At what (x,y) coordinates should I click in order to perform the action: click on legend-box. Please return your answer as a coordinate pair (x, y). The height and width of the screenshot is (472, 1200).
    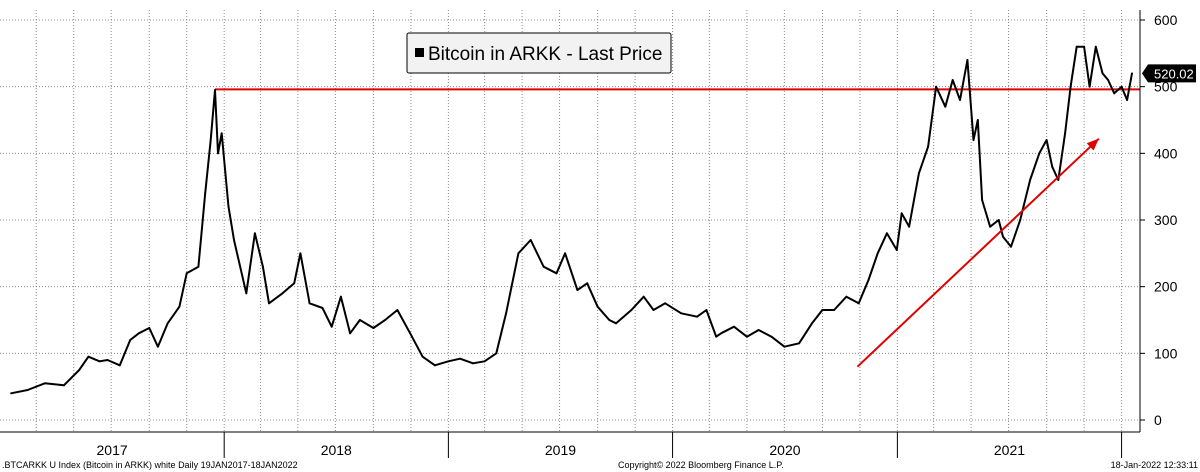
    Looking at the image, I should click on (539, 53).